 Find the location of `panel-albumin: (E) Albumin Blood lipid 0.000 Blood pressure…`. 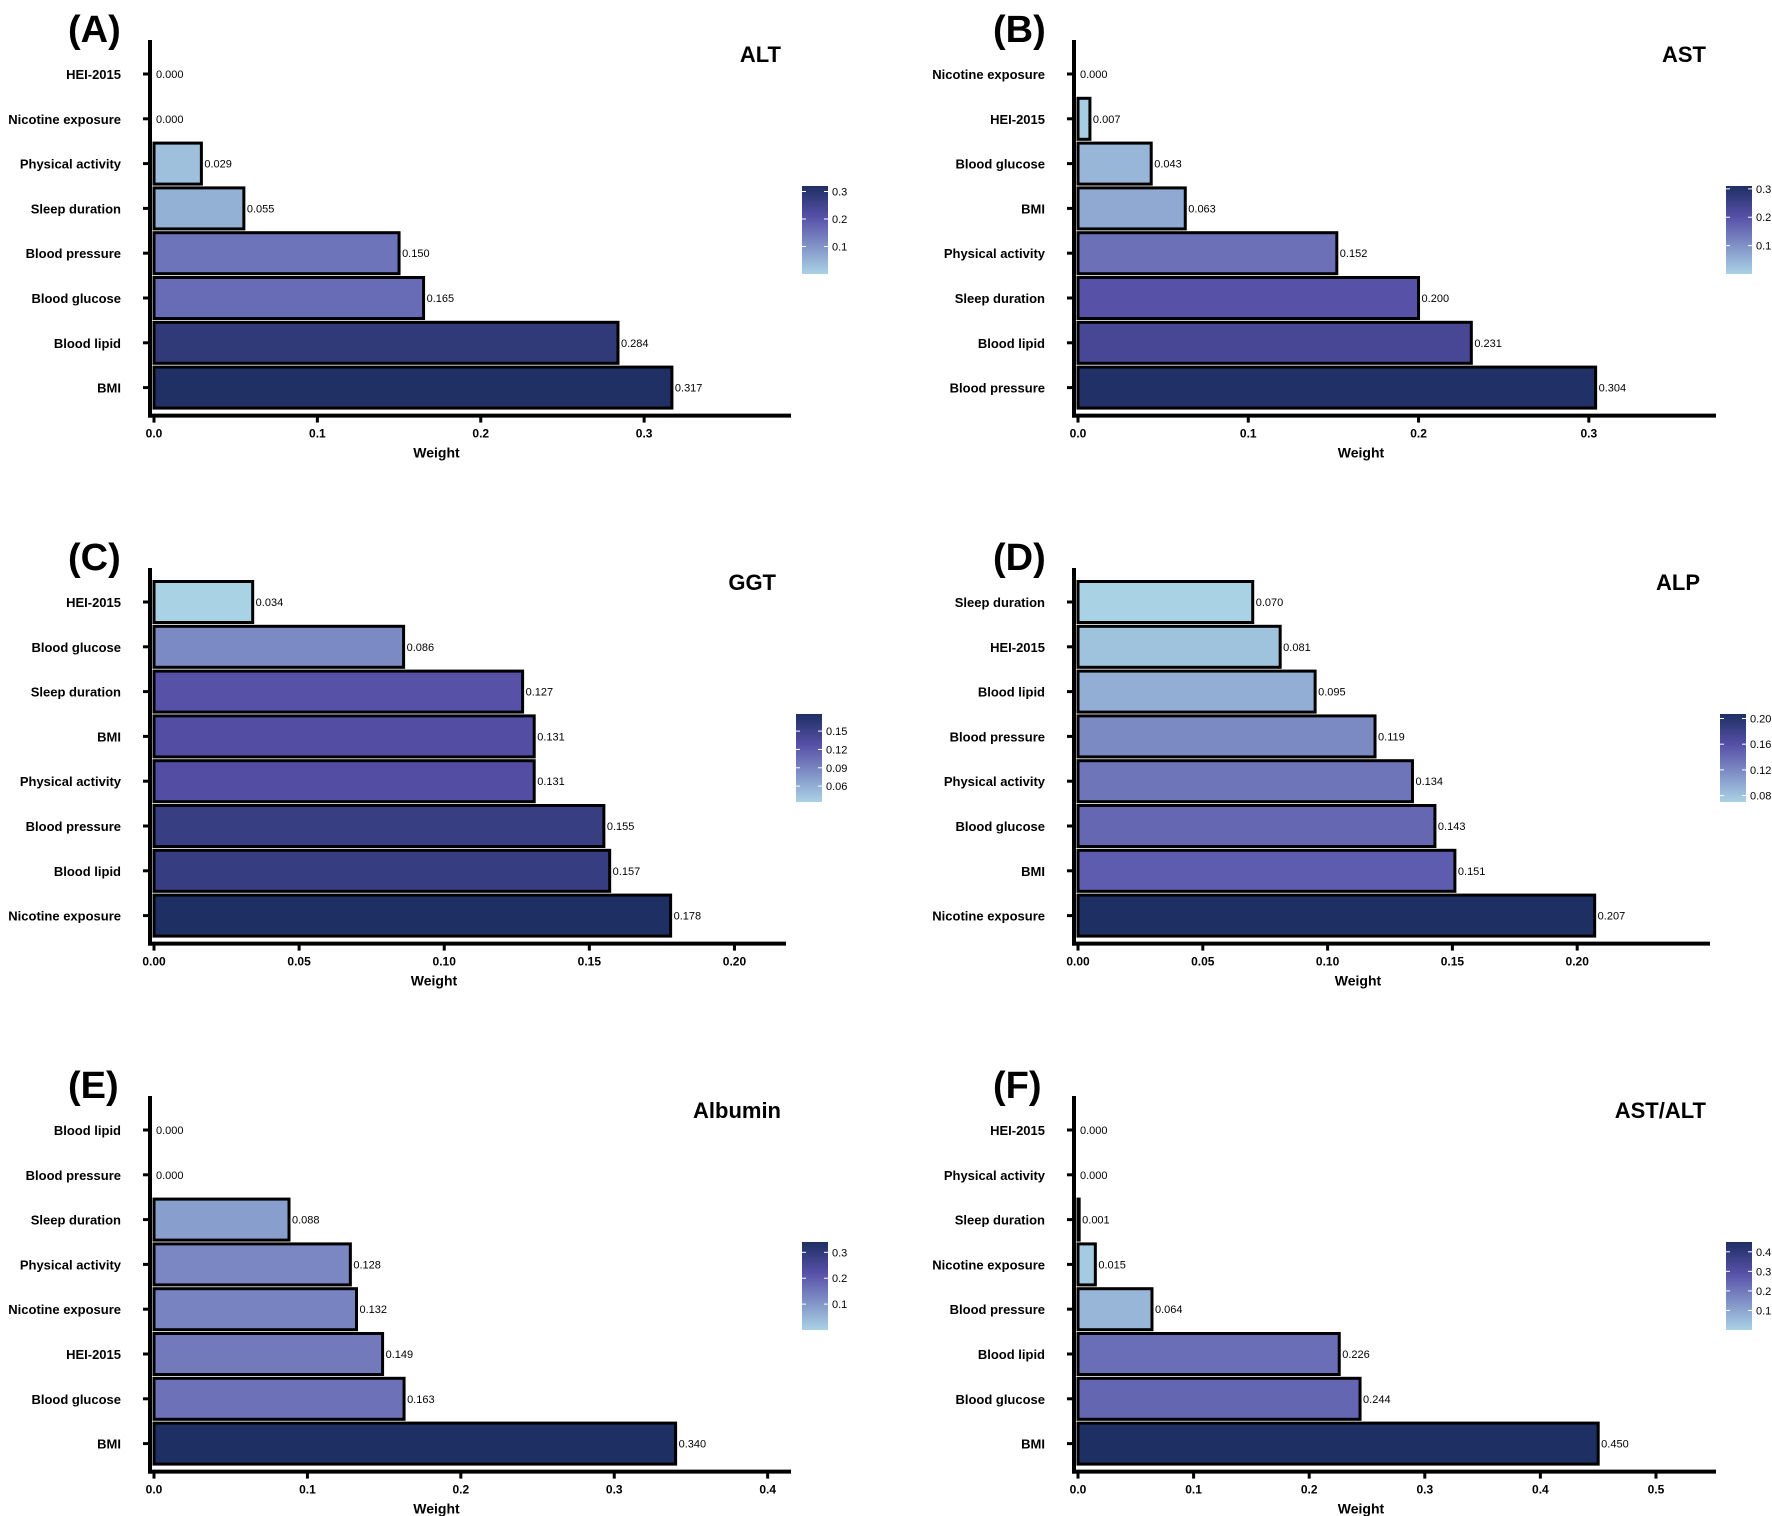

panel-albumin: (E) Albumin Blood lipid 0.000 Blood pressure… is located at coordinates (427, 1290).